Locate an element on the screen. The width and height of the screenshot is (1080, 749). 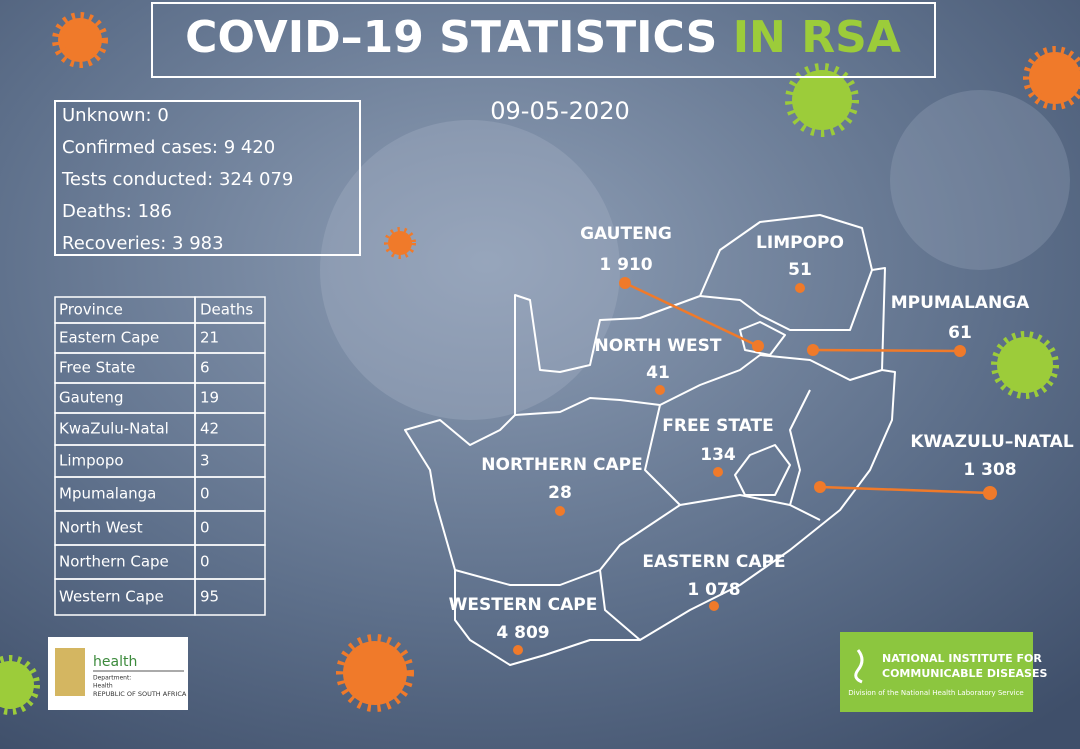
province-label: NORTH WEST is located at coordinates (658, 346).